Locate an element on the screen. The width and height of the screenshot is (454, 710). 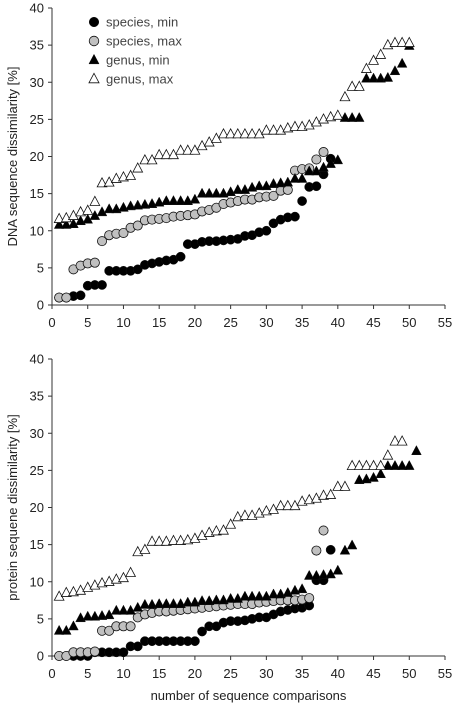
legend-label: species, min is located at coordinates (142, 22).